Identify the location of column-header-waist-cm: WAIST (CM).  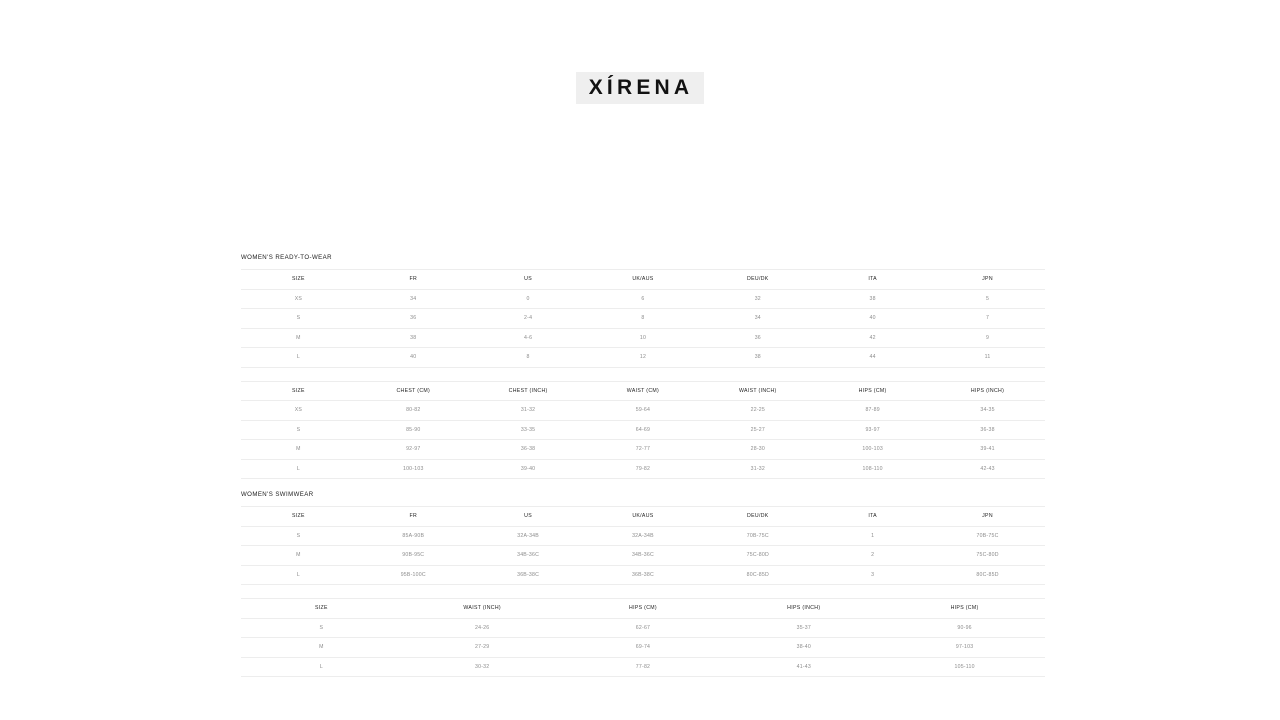
(643, 391).